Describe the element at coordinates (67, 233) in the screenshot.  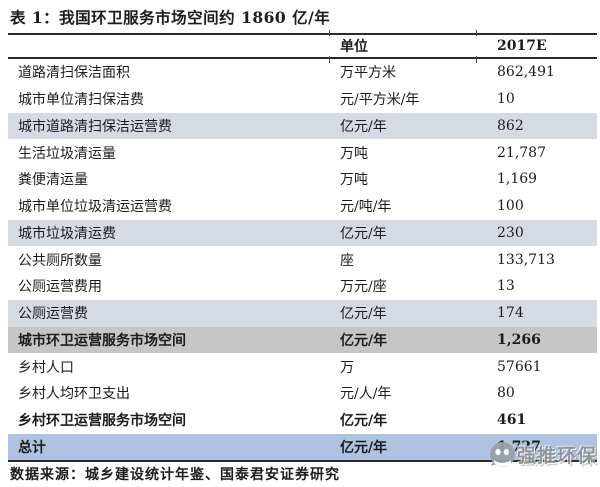
I see `row-label: 城市垃圾清运费` at that location.